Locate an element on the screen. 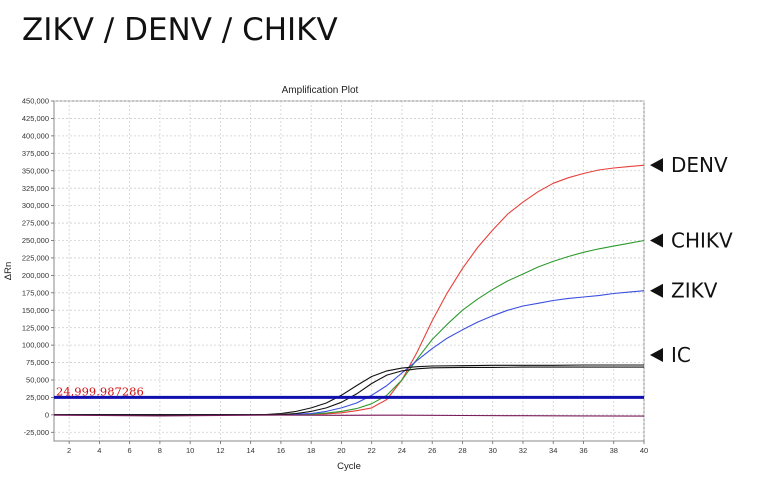 Image resolution: width=757 pixels, height=477 pixels. y-tick-label: 225,000 is located at coordinates (35, 258).